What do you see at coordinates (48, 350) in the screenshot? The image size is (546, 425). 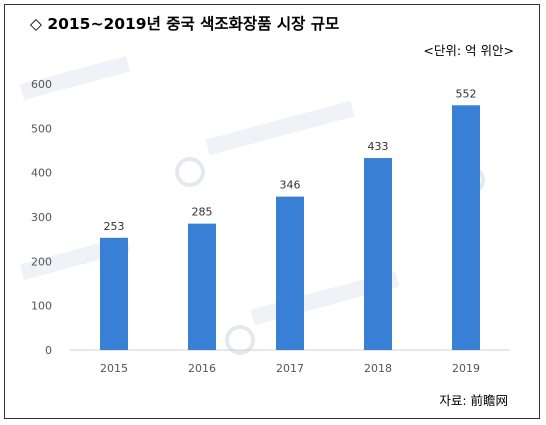 I see `y-tick-label-0: 0` at bounding box center [48, 350].